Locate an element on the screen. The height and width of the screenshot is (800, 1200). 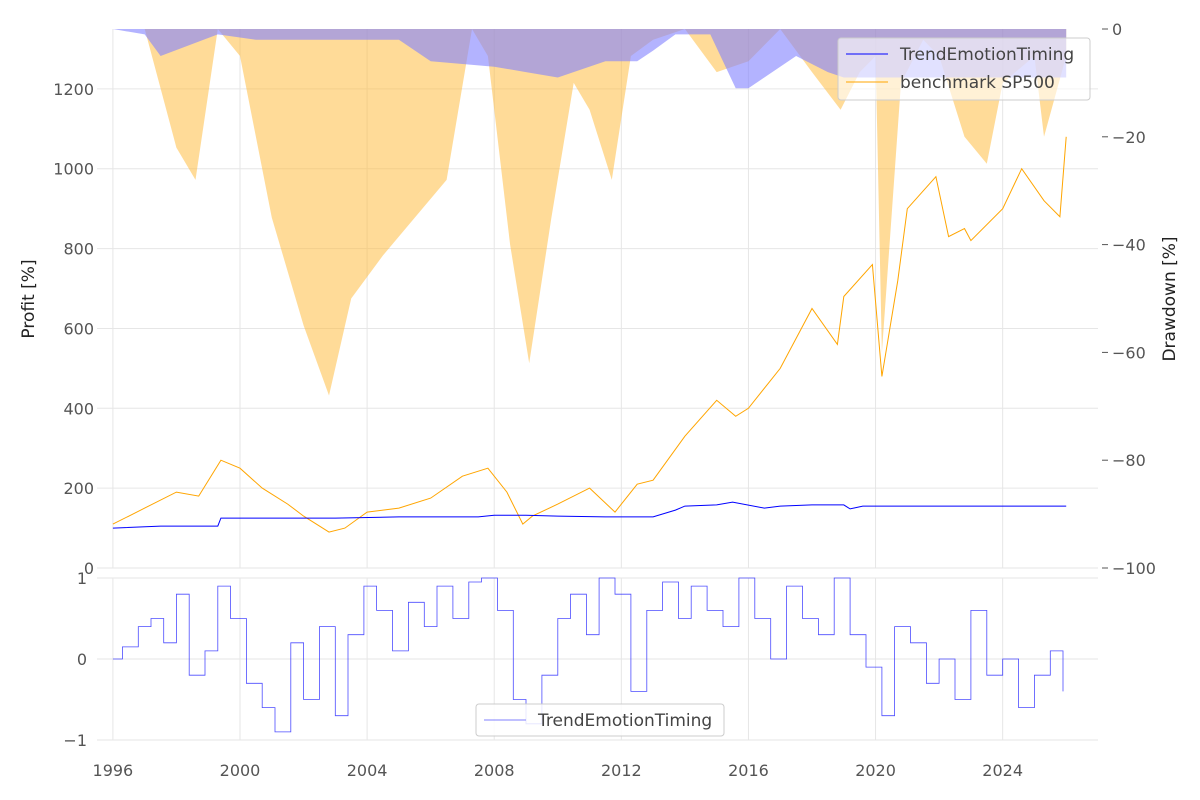
right-y-tick-label: −80 is located at coordinates (1129, 460).